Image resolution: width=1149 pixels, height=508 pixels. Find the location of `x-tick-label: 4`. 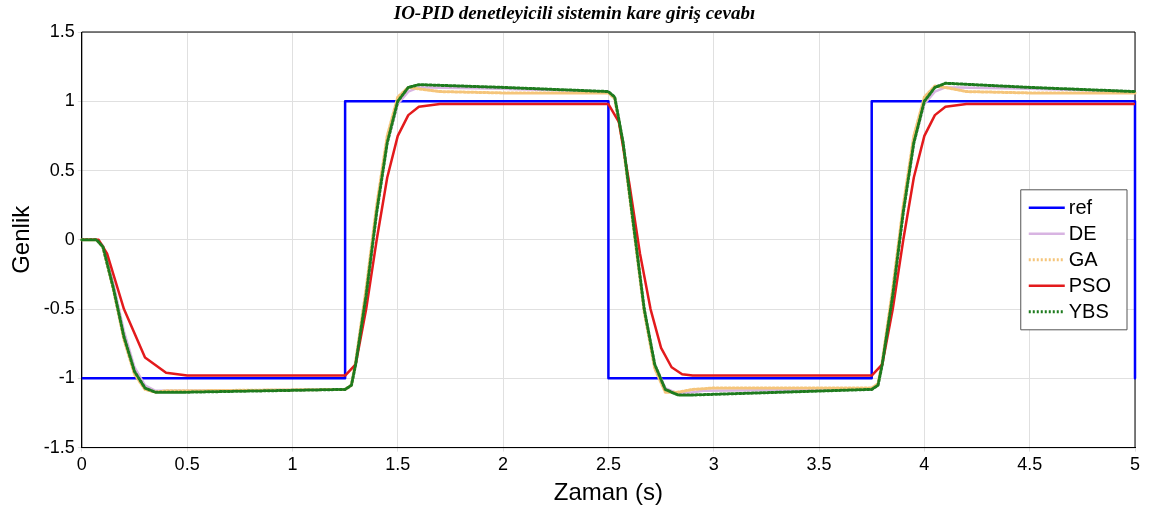

x-tick-label: 4 is located at coordinates (924, 464).